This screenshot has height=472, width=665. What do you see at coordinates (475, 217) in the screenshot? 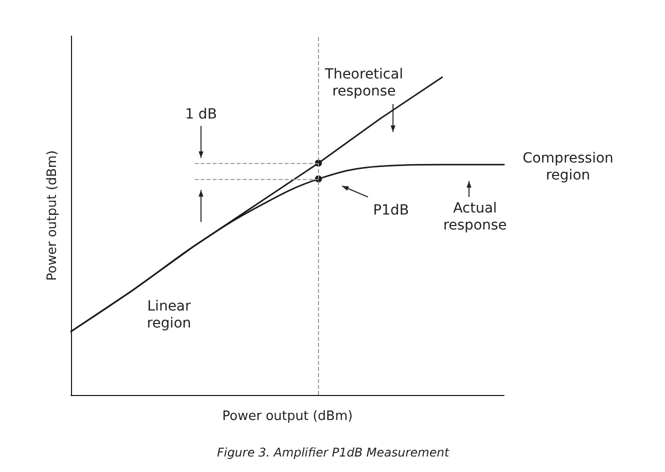
I see `annotation: Actual response` at bounding box center [475, 217].